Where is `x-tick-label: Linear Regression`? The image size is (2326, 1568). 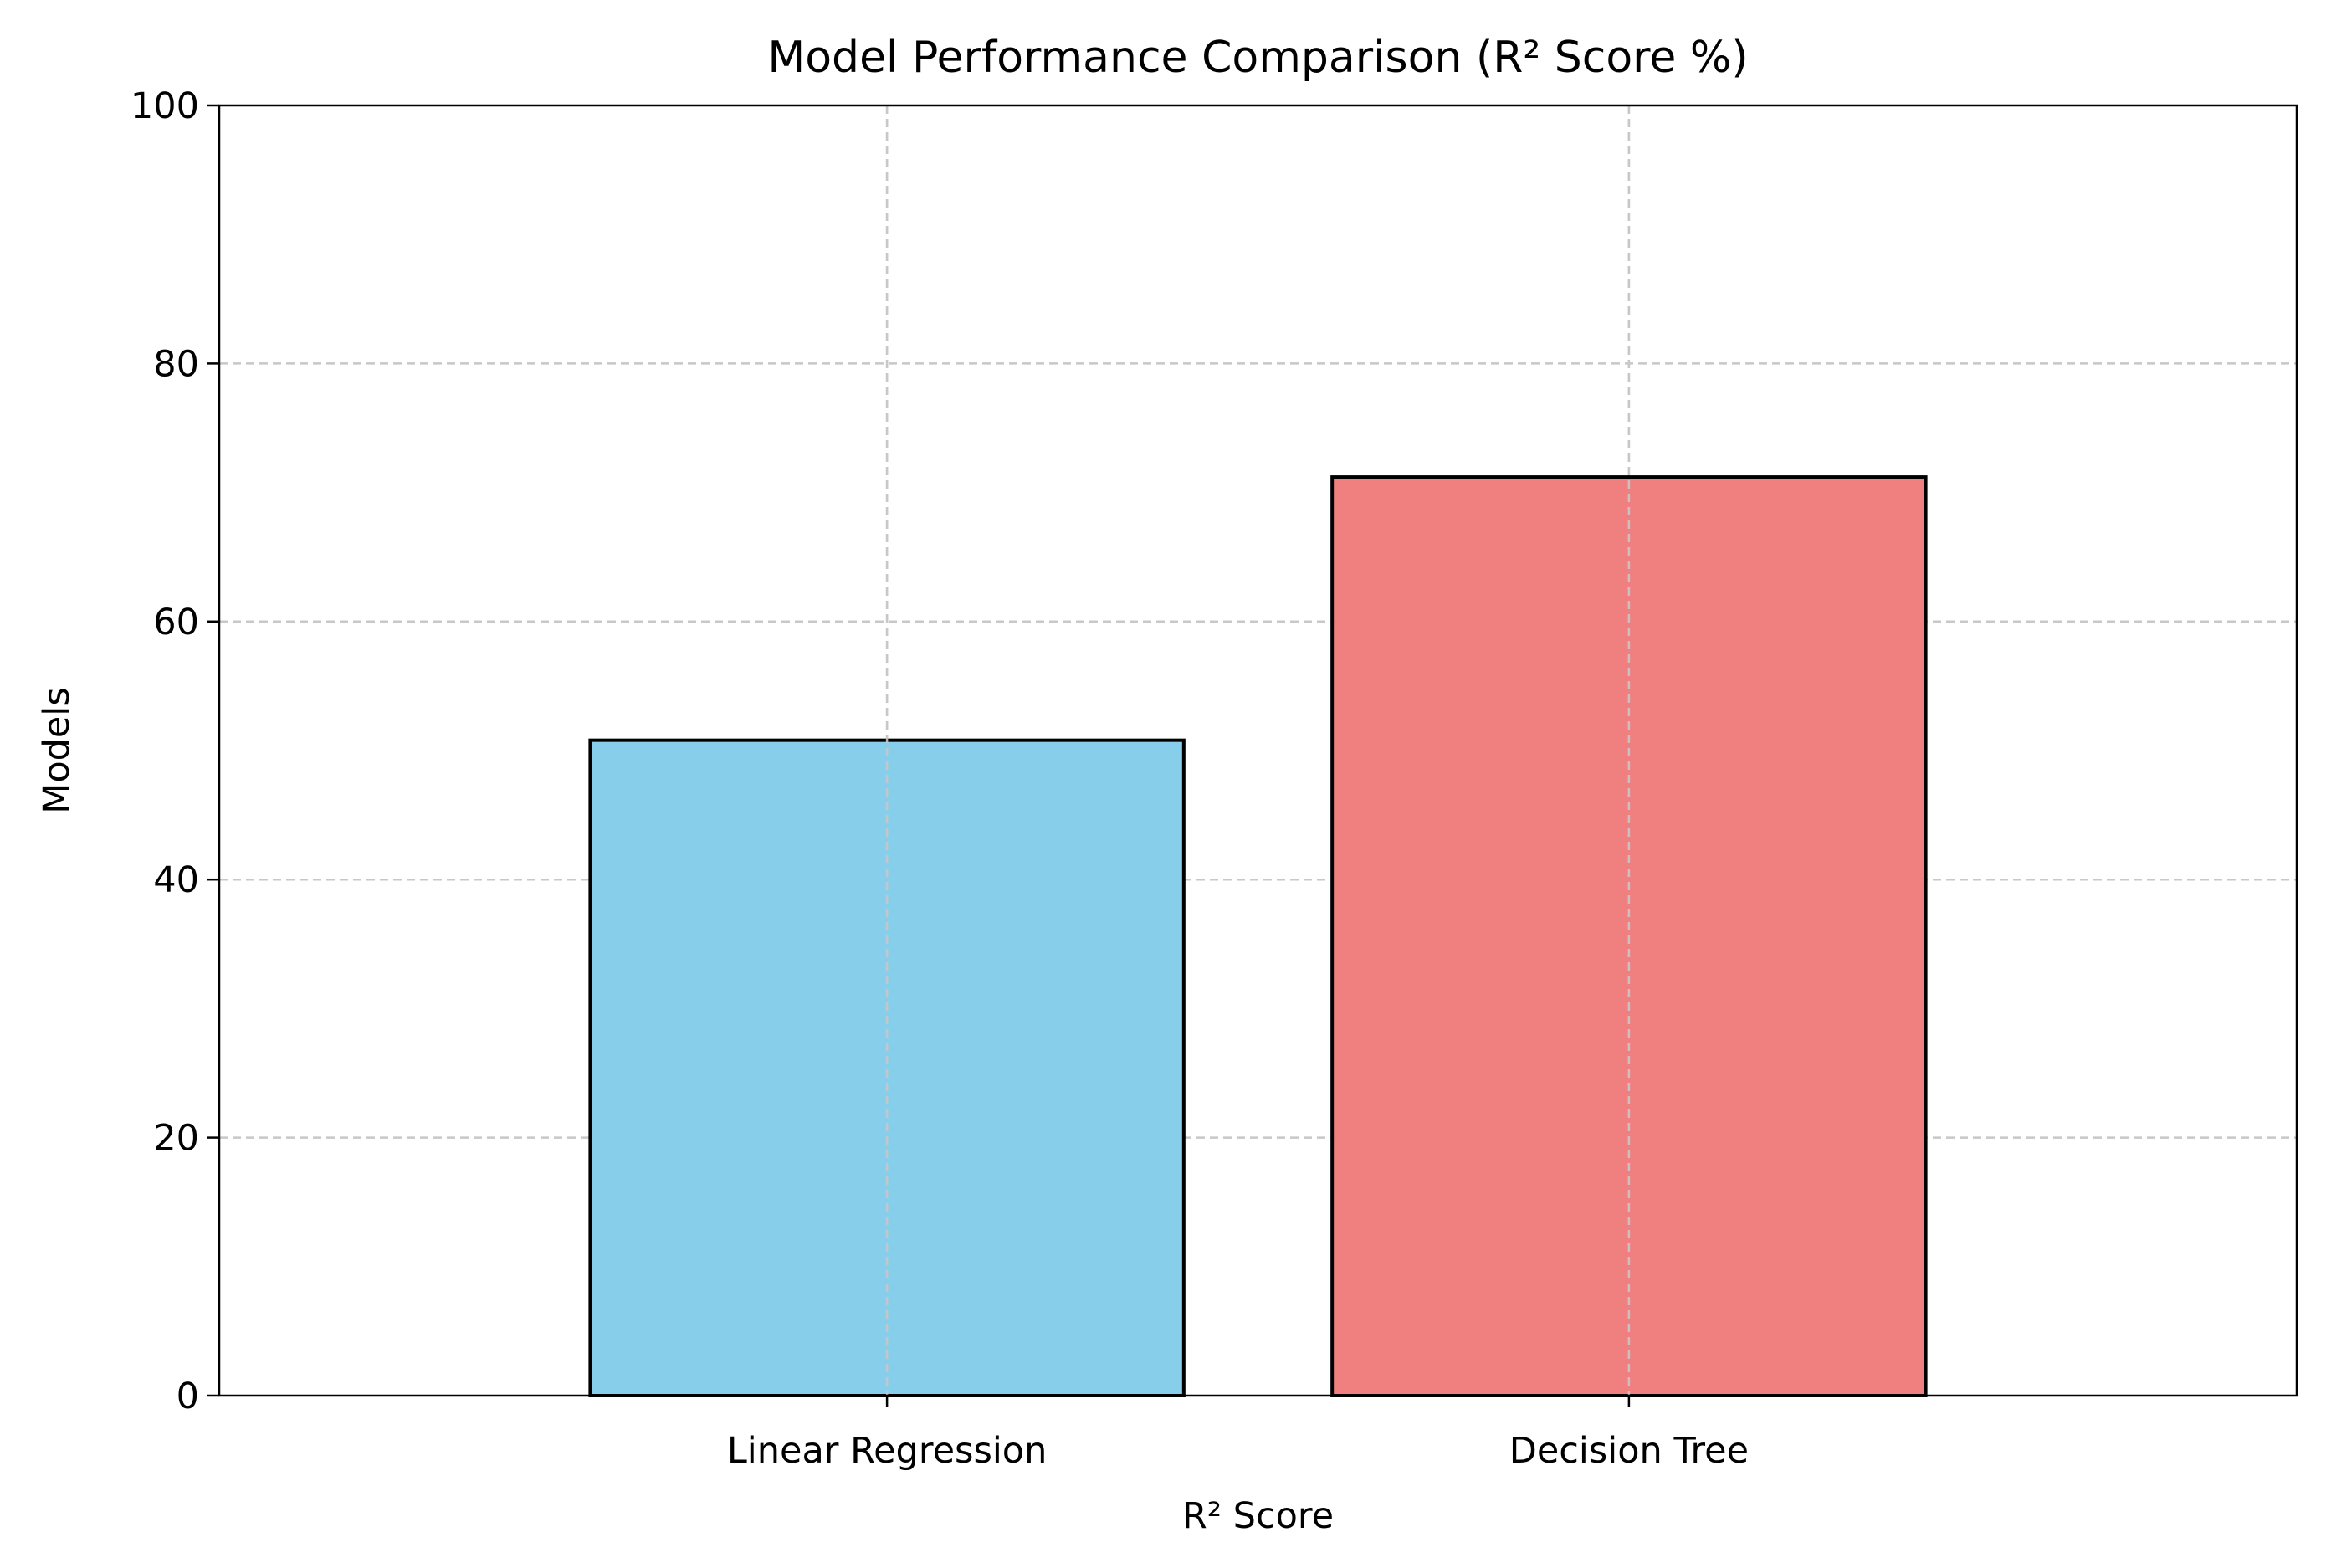
x-tick-label: Linear Regression is located at coordinates (887, 1451).